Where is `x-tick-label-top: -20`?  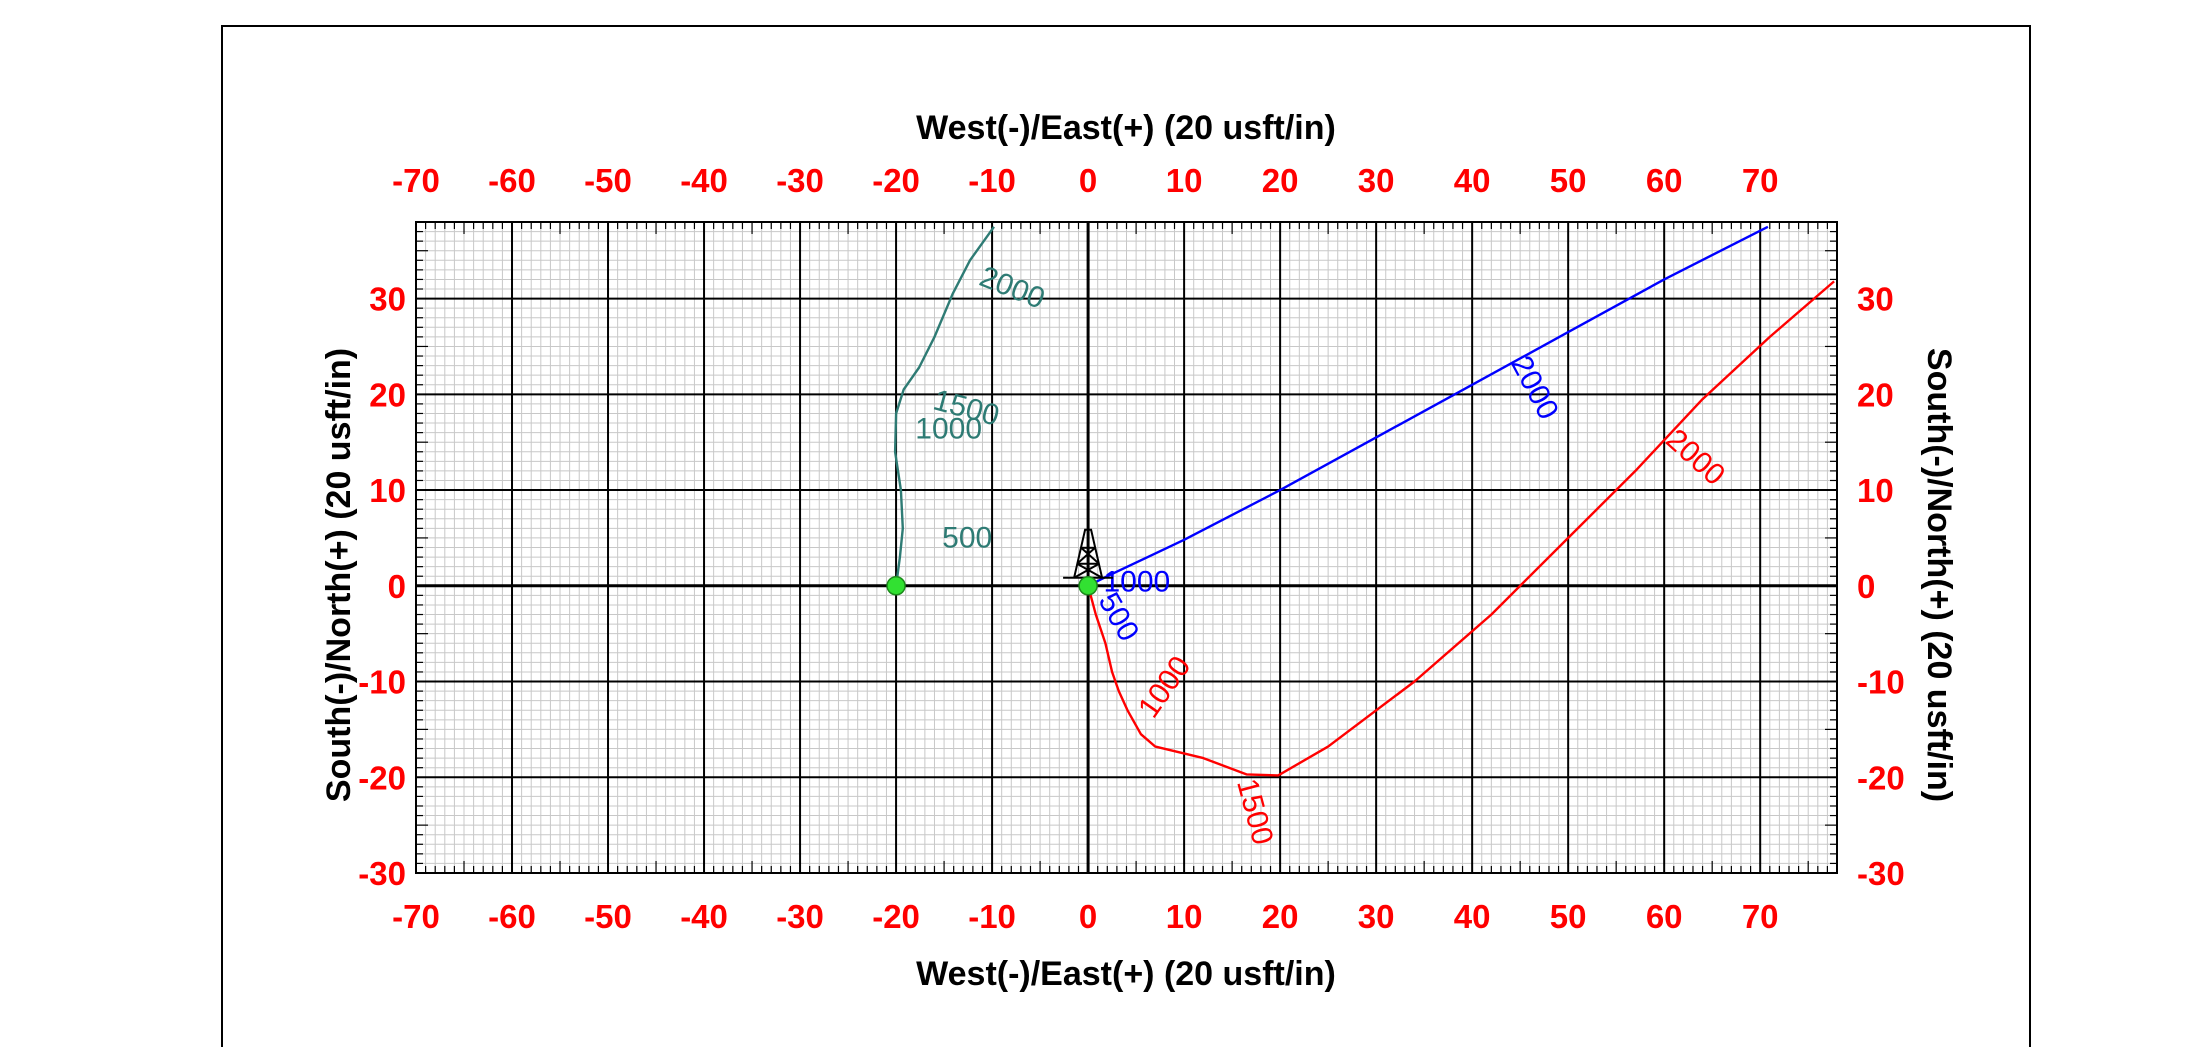
x-tick-label-top: -20 is located at coordinates (896, 180).